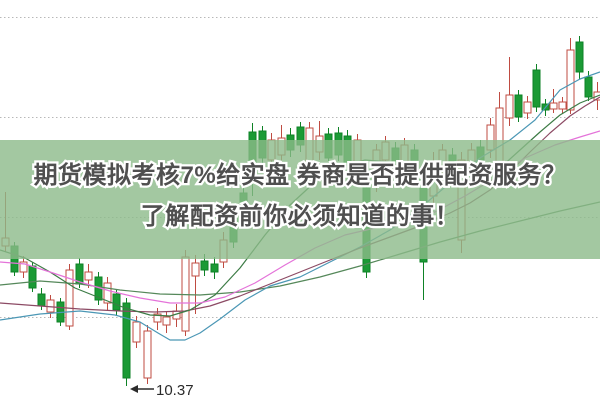 The width and height of the screenshot is (600, 401). I want to click on low-price-label: 10.37, so click(175, 390).